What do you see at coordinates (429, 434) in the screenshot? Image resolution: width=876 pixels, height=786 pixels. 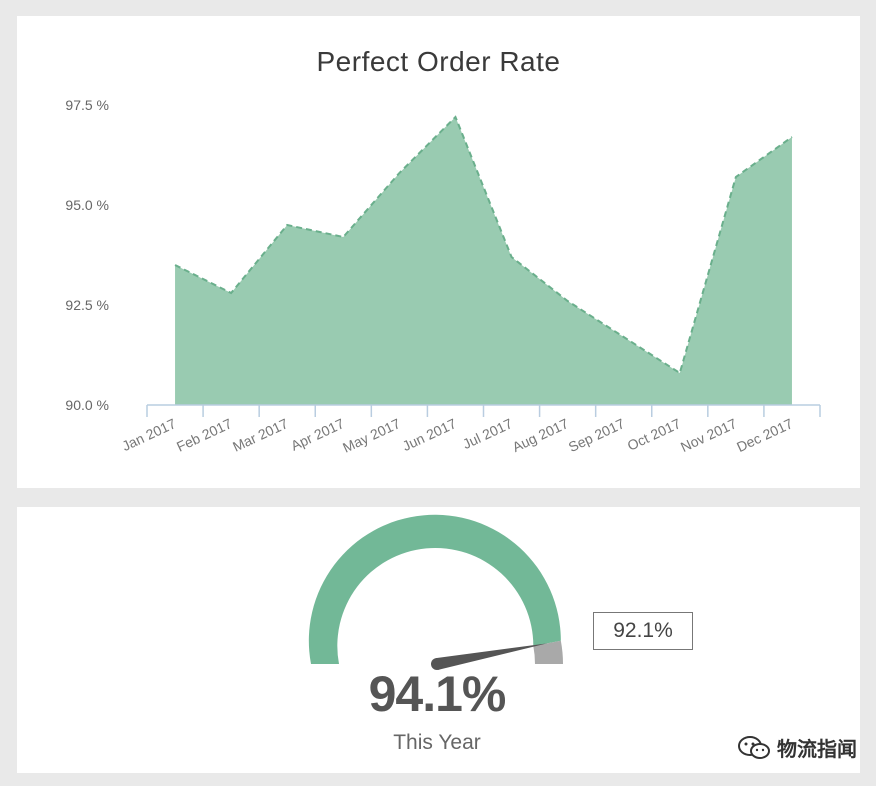 I see `x-tick-label: Jun 2017` at bounding box center [429, 434].